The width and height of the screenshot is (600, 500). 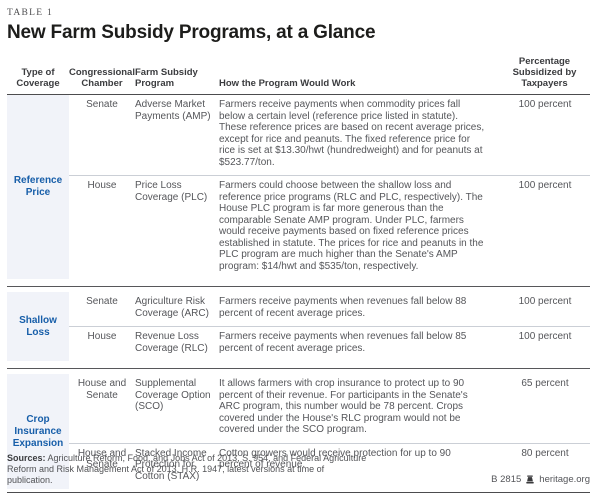 What do you see at coordinates (38, 78) in the screenshot?
I see `column-header-type-of-coverage: Type of Coverage` at bounding box center [38, 78].